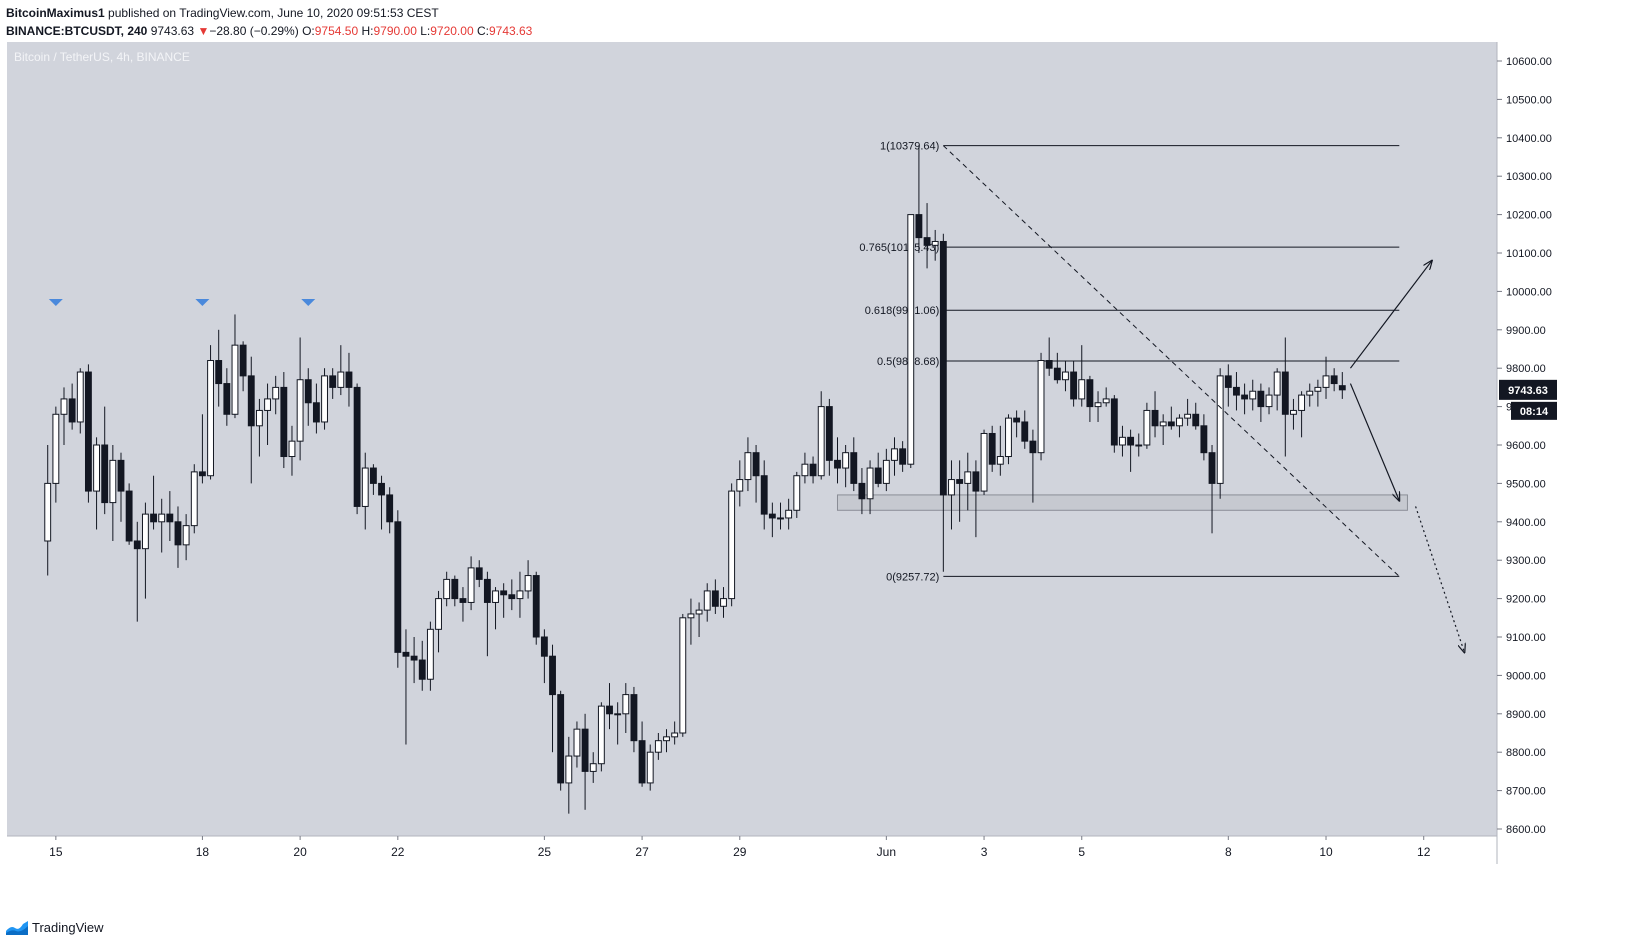 Image resolution: width=1651 pixels, height=948 pixels. I want to click on x-tick-label: 25, so click(545, 852).